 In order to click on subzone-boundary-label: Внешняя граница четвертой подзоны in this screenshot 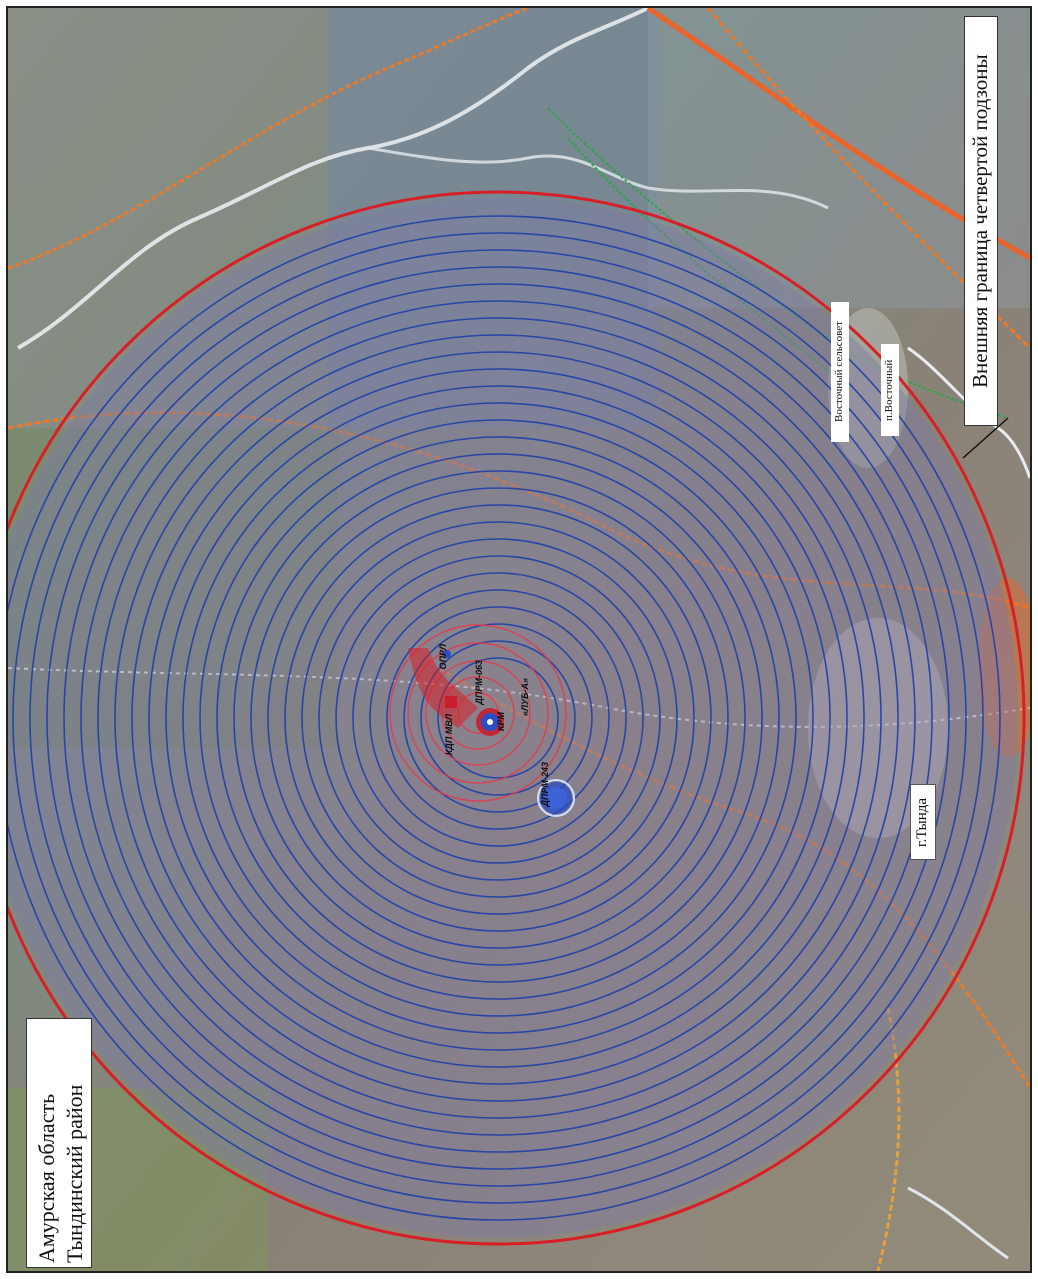, I will do `click(981, 221)`.